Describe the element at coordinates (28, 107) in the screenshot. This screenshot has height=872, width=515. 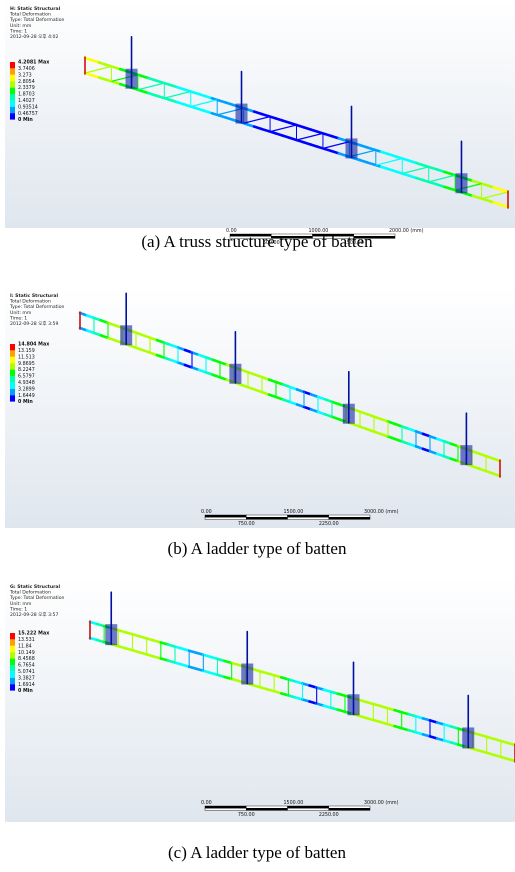
I see `legend-label: 0.93514` at that location.